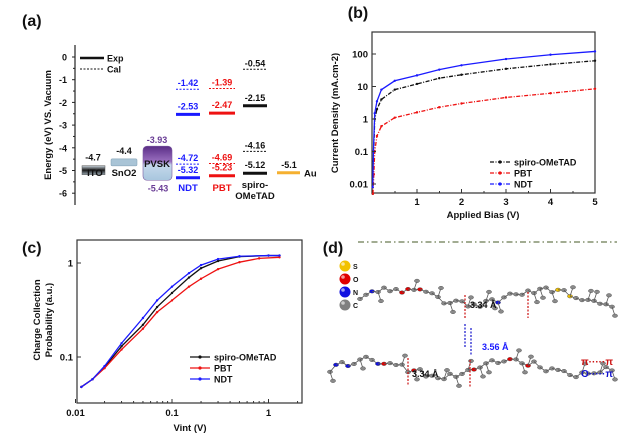 The width and height of the screenshot is (629, 442). Describe the element at coordinates (345, 305) in the screenshot. I see `atom-C-icon` at that location.